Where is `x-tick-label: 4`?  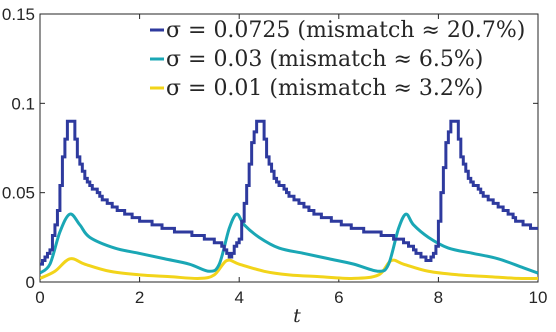 x-tick-label: 4 is located at coordinates (238, 297).